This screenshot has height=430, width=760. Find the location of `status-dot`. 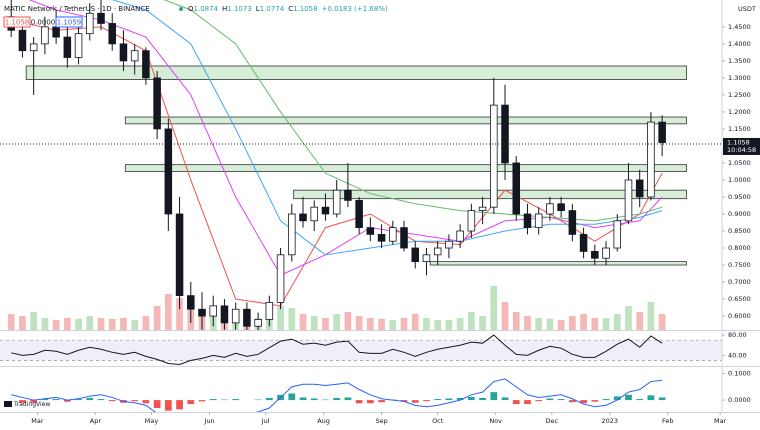

status-dot is located at coordinates (181, 9).